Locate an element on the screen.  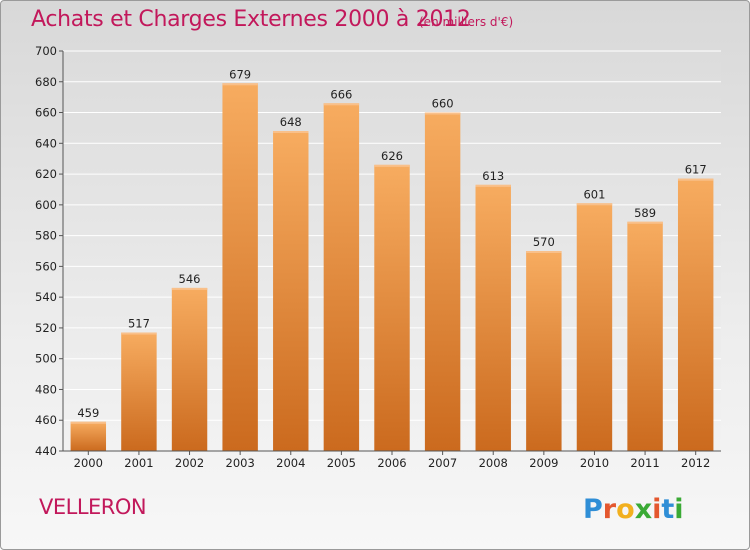
bar-2005 is located at coordinates (341, 277).